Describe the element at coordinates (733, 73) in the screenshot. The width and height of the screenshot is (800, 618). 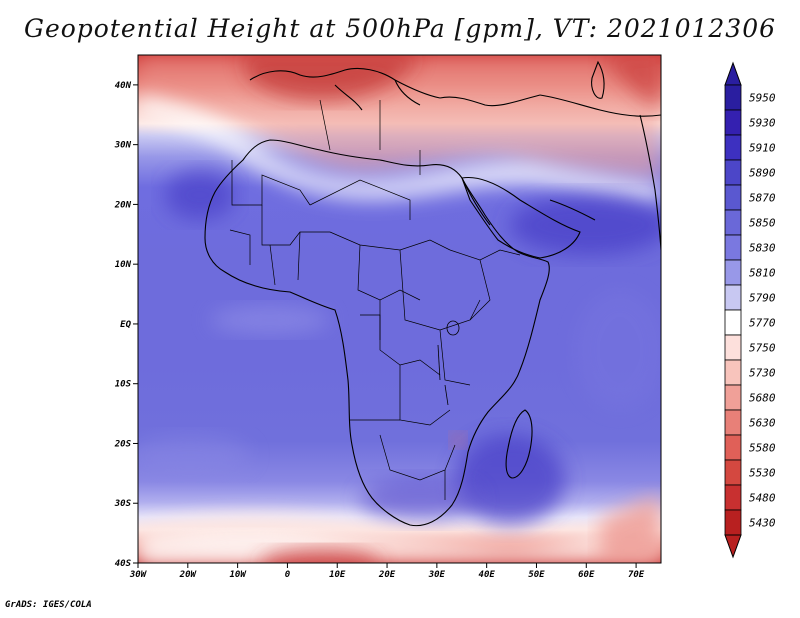
I see `colorbar-max-arrow` at that location.